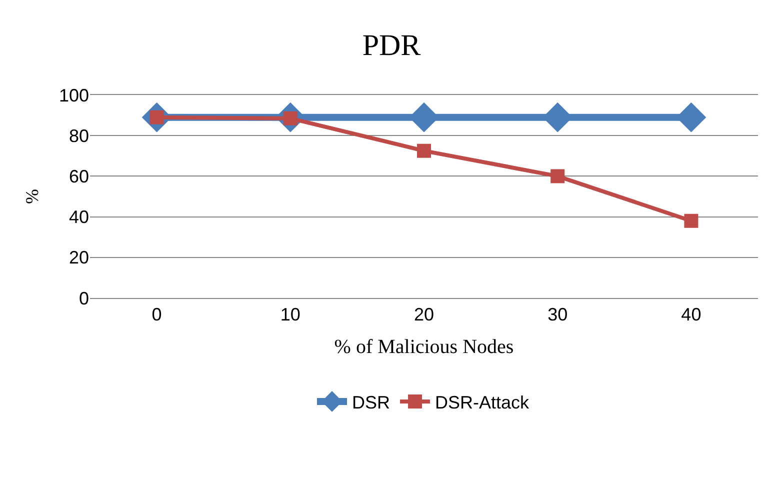 This screenshot has height=483, width=783. What do you see at coordinates (78, 217) in the screenshot?
I see `y-tick-label: 40` at bounding box center [78, 217].